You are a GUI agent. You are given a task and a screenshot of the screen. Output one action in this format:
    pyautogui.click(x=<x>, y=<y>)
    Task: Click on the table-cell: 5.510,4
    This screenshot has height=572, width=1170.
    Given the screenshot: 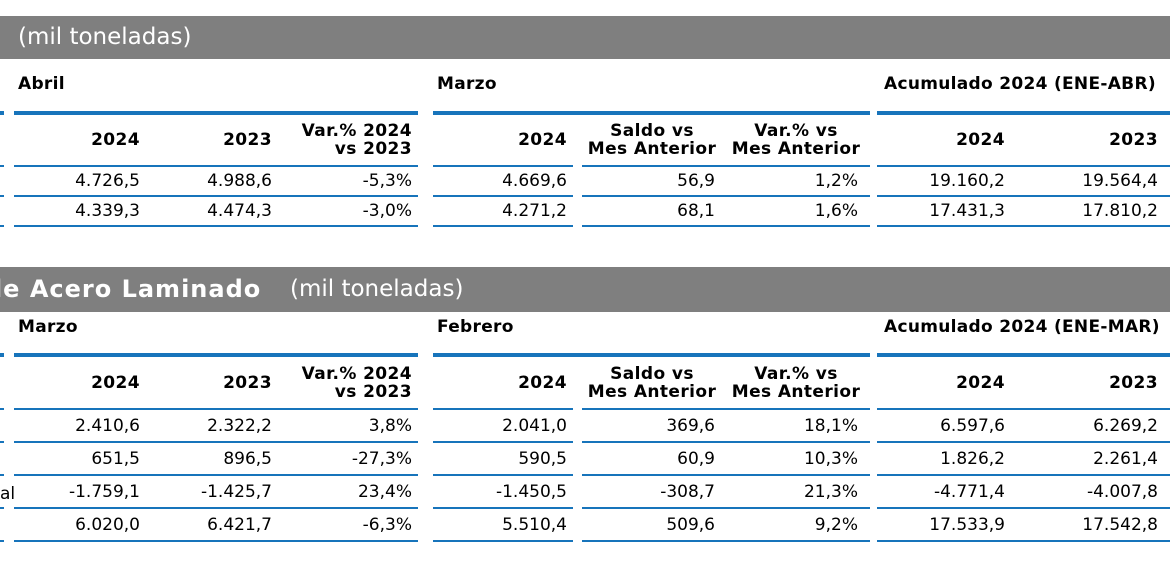 What is the action you would take?
    pyautogui.click(x=534, y=524)
    